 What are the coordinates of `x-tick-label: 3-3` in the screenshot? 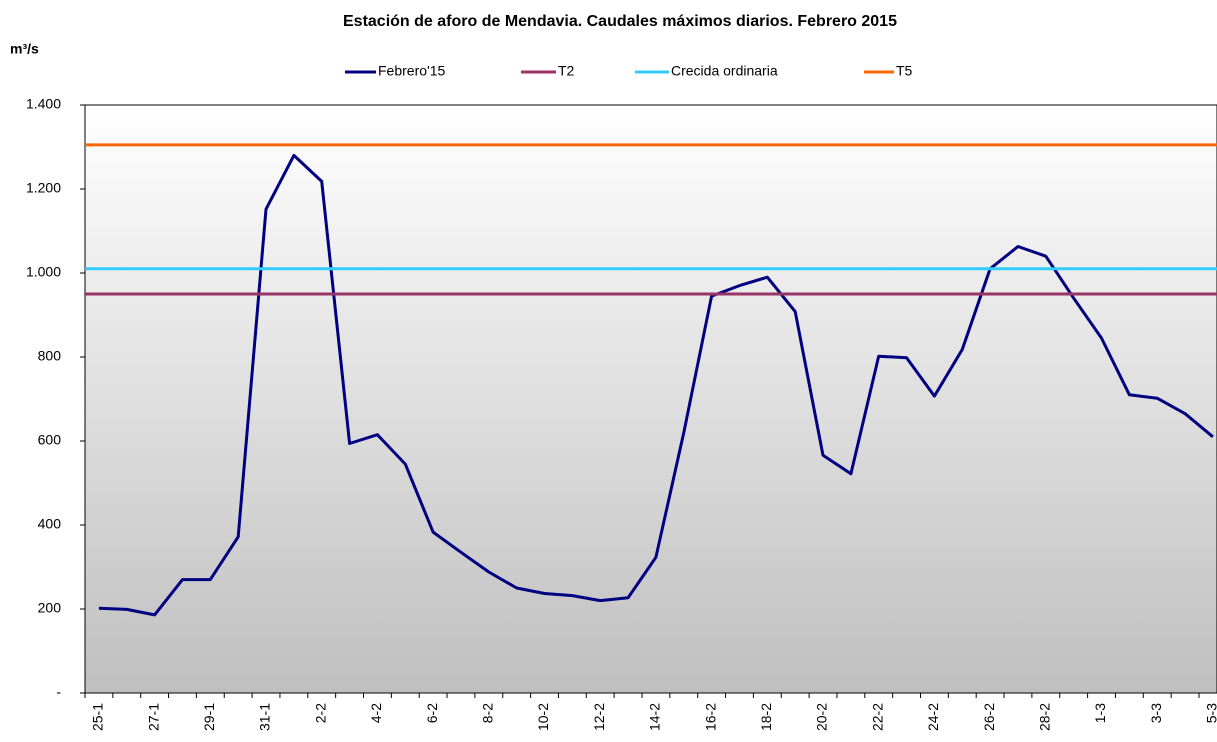 It's located at (1156, 713).